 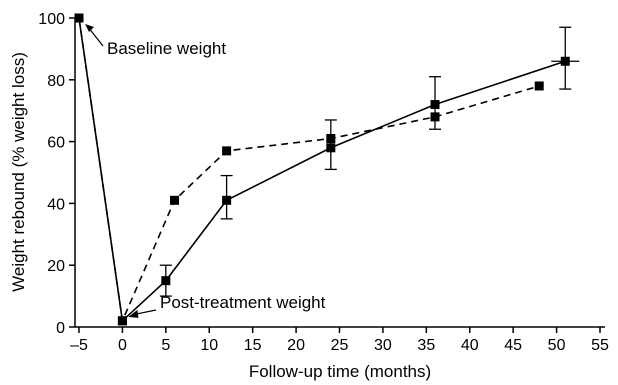 I want to click on x-tick-label: 15, so click(x=253, y=345).